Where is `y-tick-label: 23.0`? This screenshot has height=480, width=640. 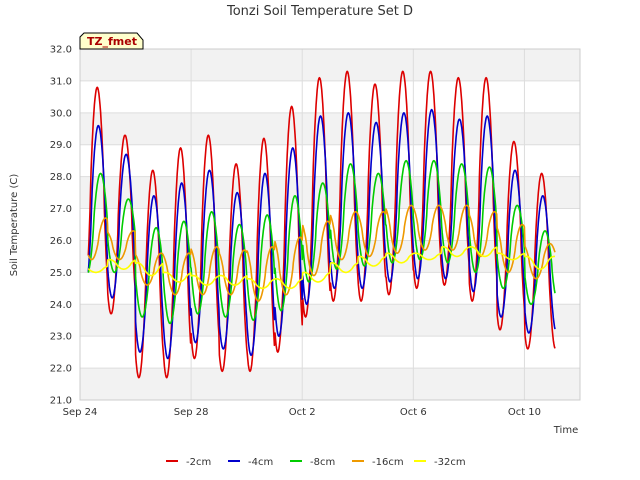
y-tick-label: 23.0 is located at coordinates (61, 337).